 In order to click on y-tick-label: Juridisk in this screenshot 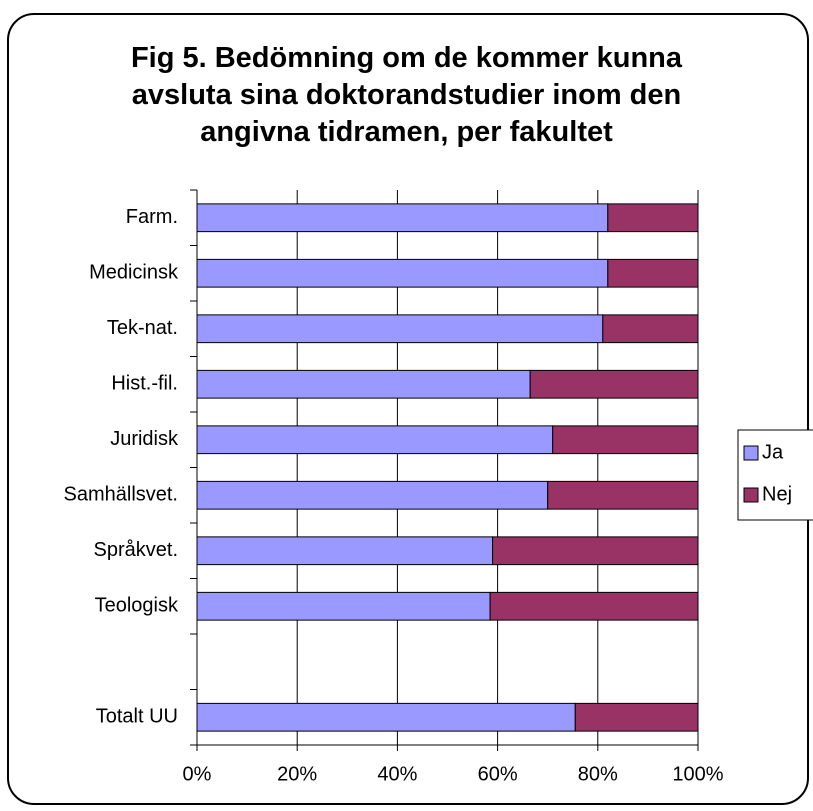, I will do `click(144, 439)`.